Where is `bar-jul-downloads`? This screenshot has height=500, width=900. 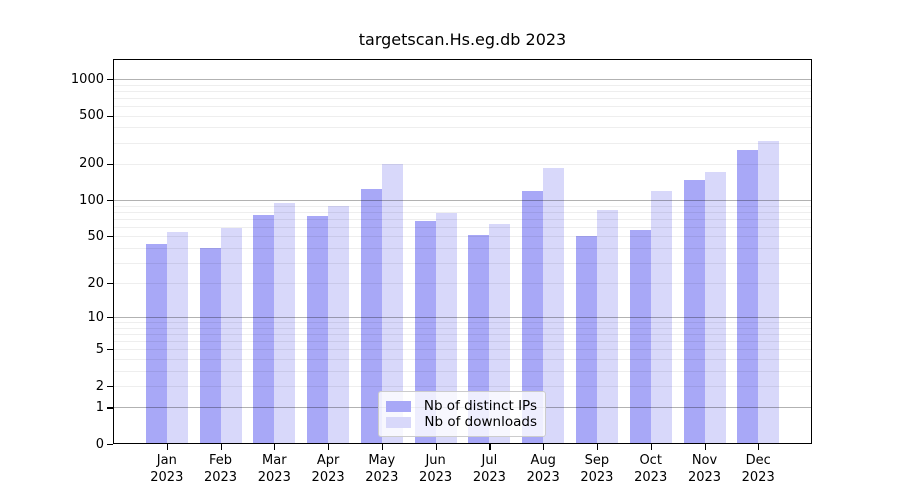 bar-jul-downloads is located at coordinates (500, 333).